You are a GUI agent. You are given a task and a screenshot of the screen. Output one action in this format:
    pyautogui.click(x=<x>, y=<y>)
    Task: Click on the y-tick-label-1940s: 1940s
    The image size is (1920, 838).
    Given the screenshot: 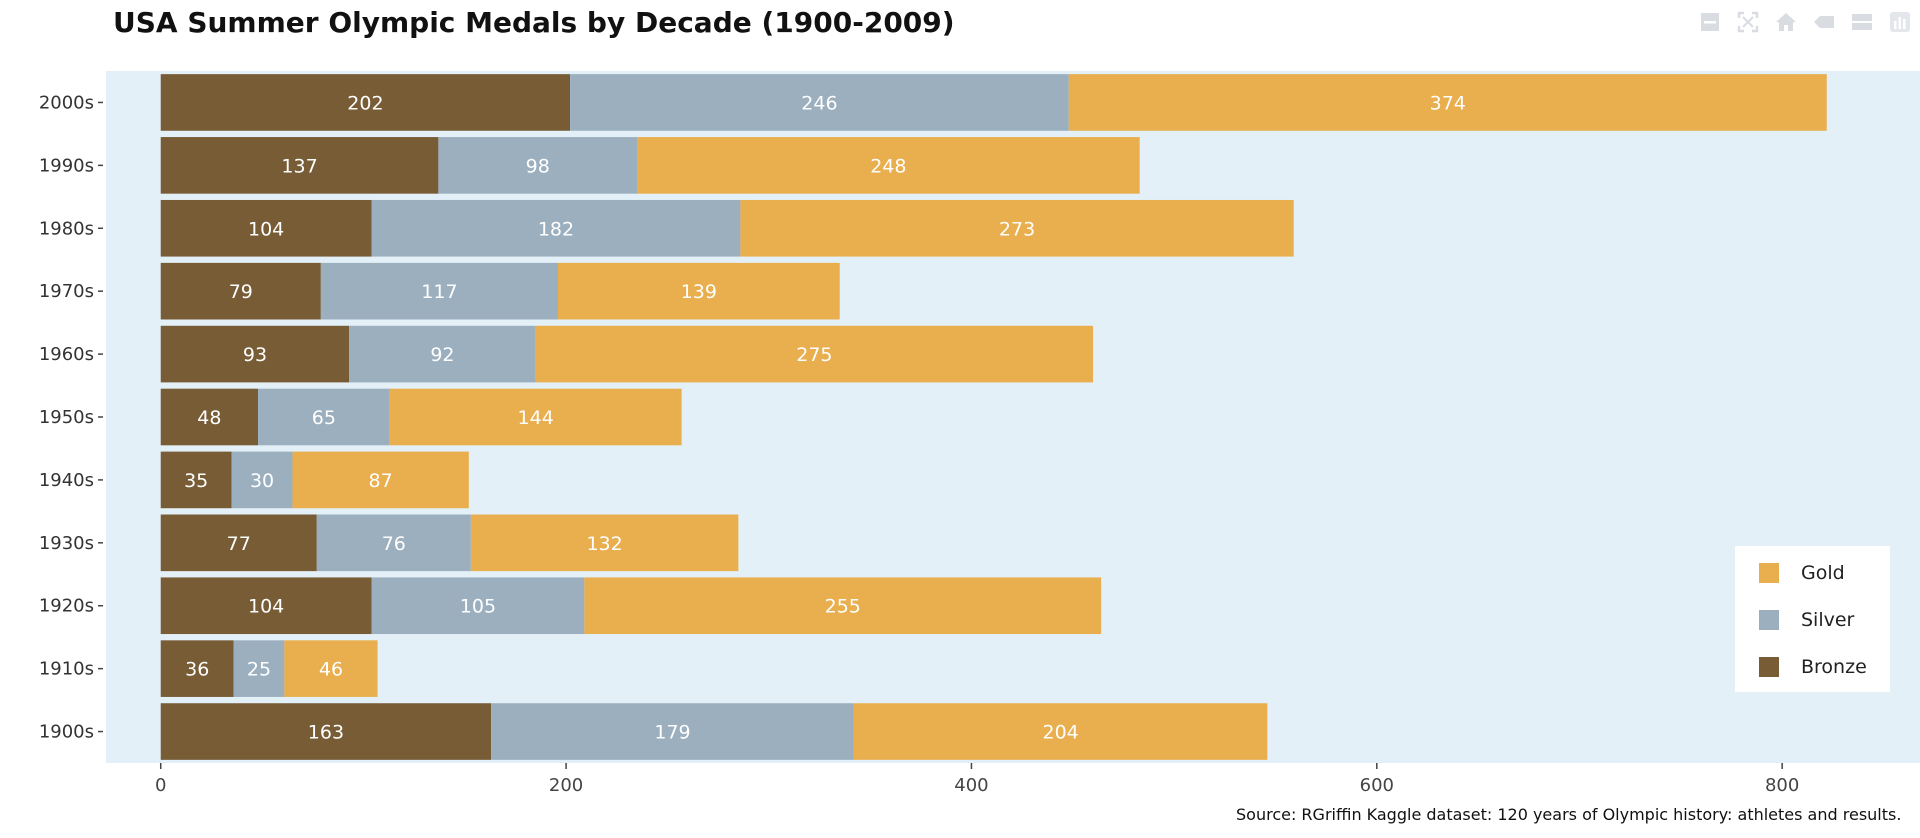 What is the action you would take?
    pyautogui.click(x=66, y=480)
    